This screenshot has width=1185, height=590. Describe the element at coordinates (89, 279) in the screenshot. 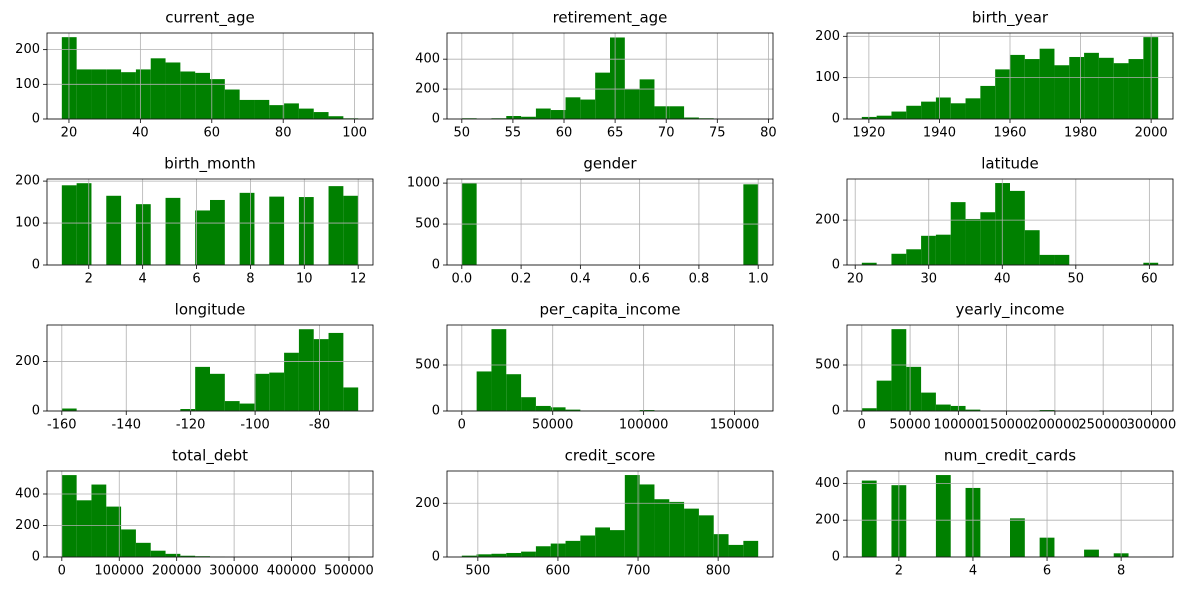

I see `x-tick-label: 2` at that location.